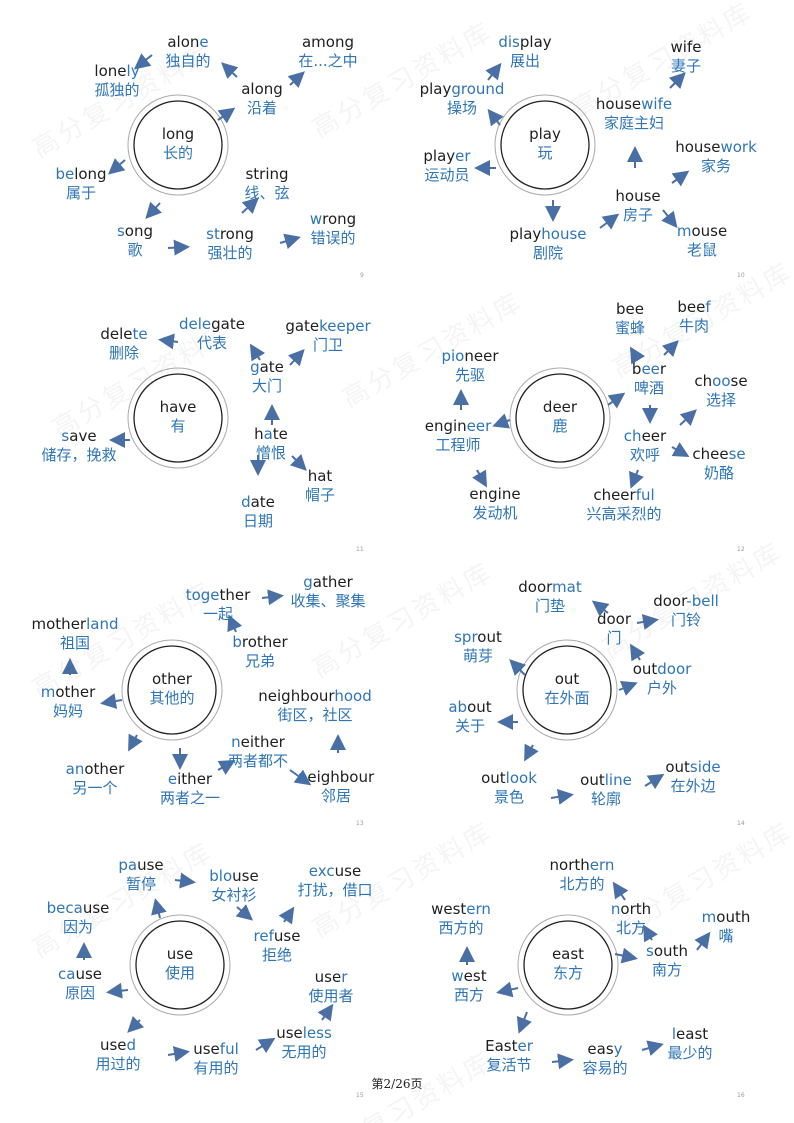 This screenshot has width=794, height=1123. Describe the element at coordinates (466, 637) in the screenshot. I see `word-part-highlight: spr` at that location.